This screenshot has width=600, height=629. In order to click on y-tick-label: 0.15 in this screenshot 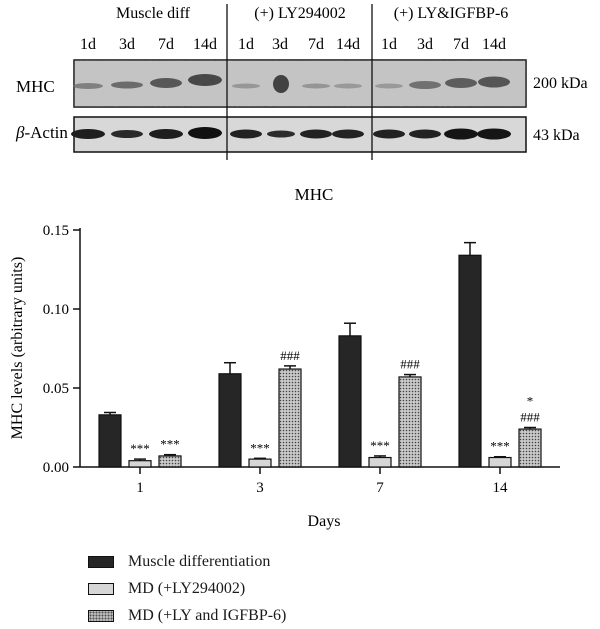, I will do `click(56, 231)`.